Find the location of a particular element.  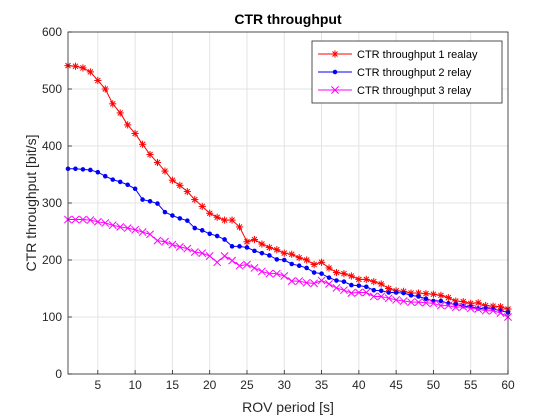

legend-label: CTR throughput 2 relay is located at coordinates (414, 73).